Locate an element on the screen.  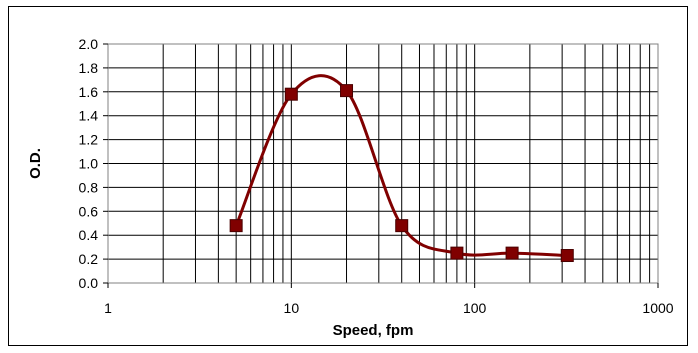
y-tick-label: 1.2 is located at coordinates (89, 140).